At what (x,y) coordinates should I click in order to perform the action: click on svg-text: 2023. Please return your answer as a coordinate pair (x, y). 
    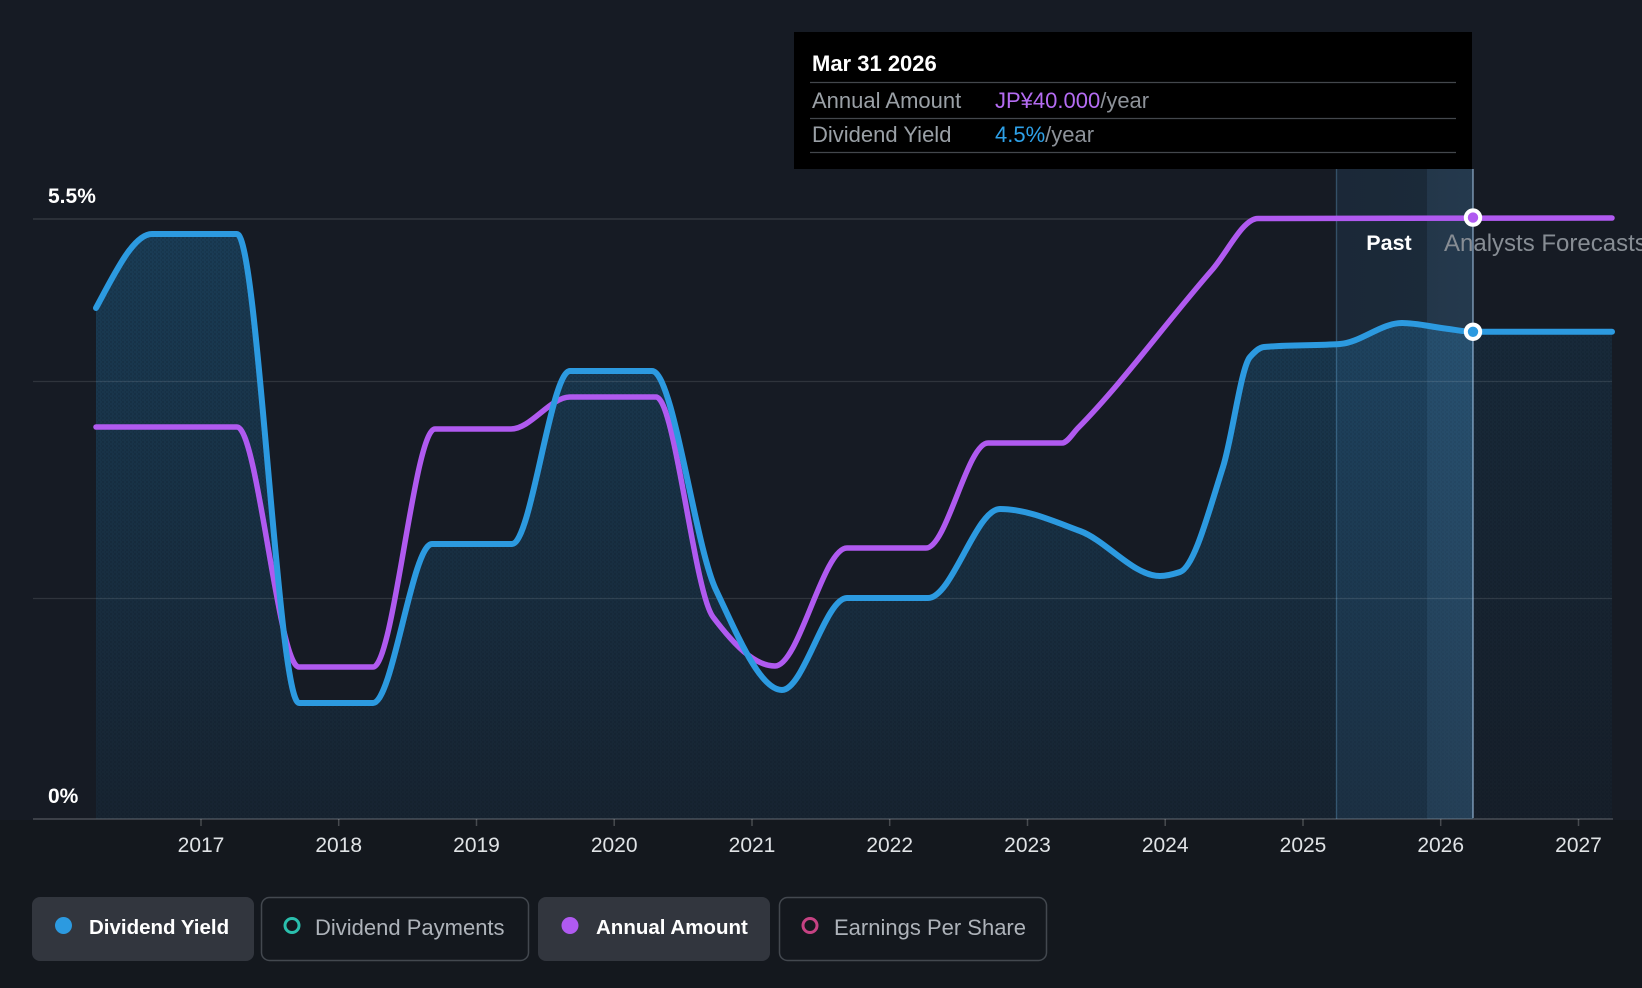
    Looking at the image, I should click on (1027, 845).